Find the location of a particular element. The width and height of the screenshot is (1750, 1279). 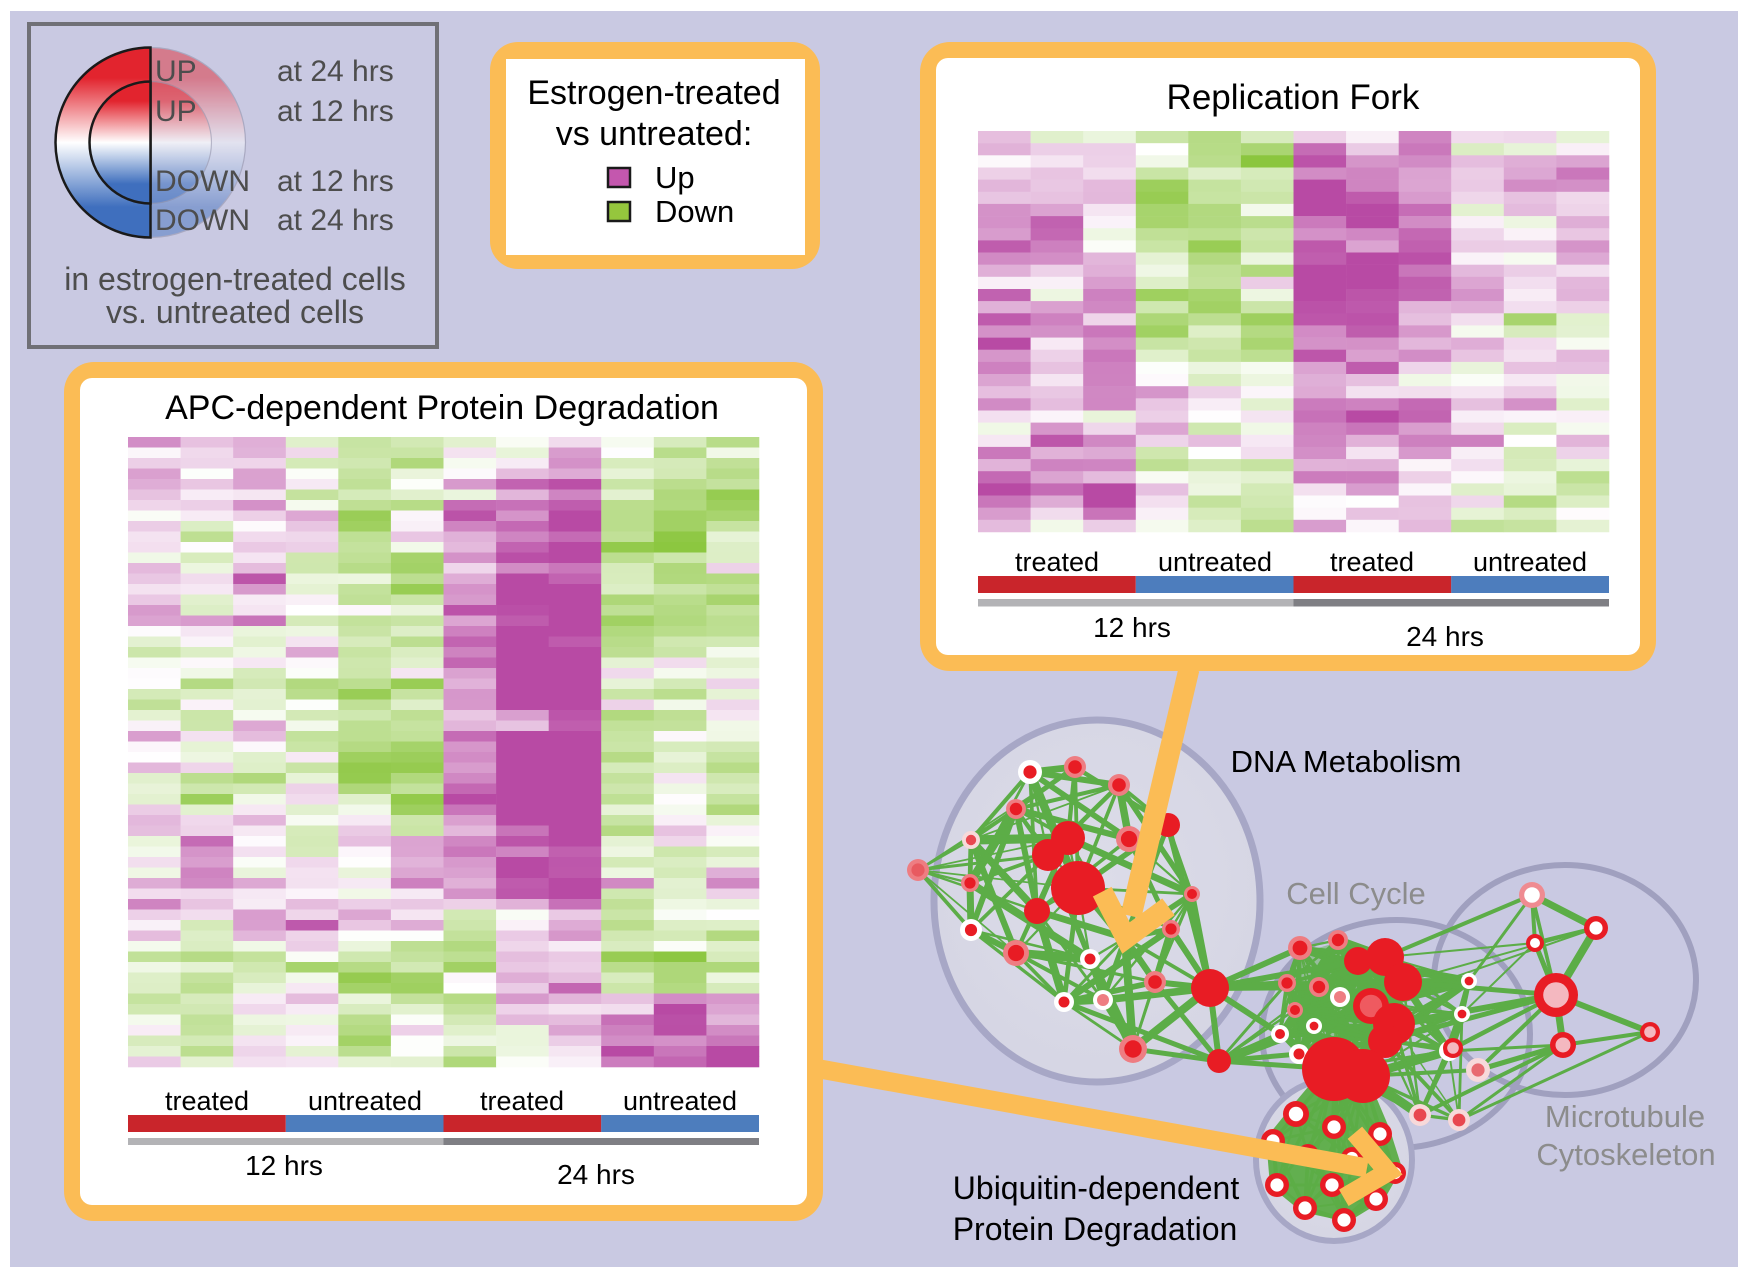

svg-text: Protein Degradation is located at coordinates (1095, 1229).